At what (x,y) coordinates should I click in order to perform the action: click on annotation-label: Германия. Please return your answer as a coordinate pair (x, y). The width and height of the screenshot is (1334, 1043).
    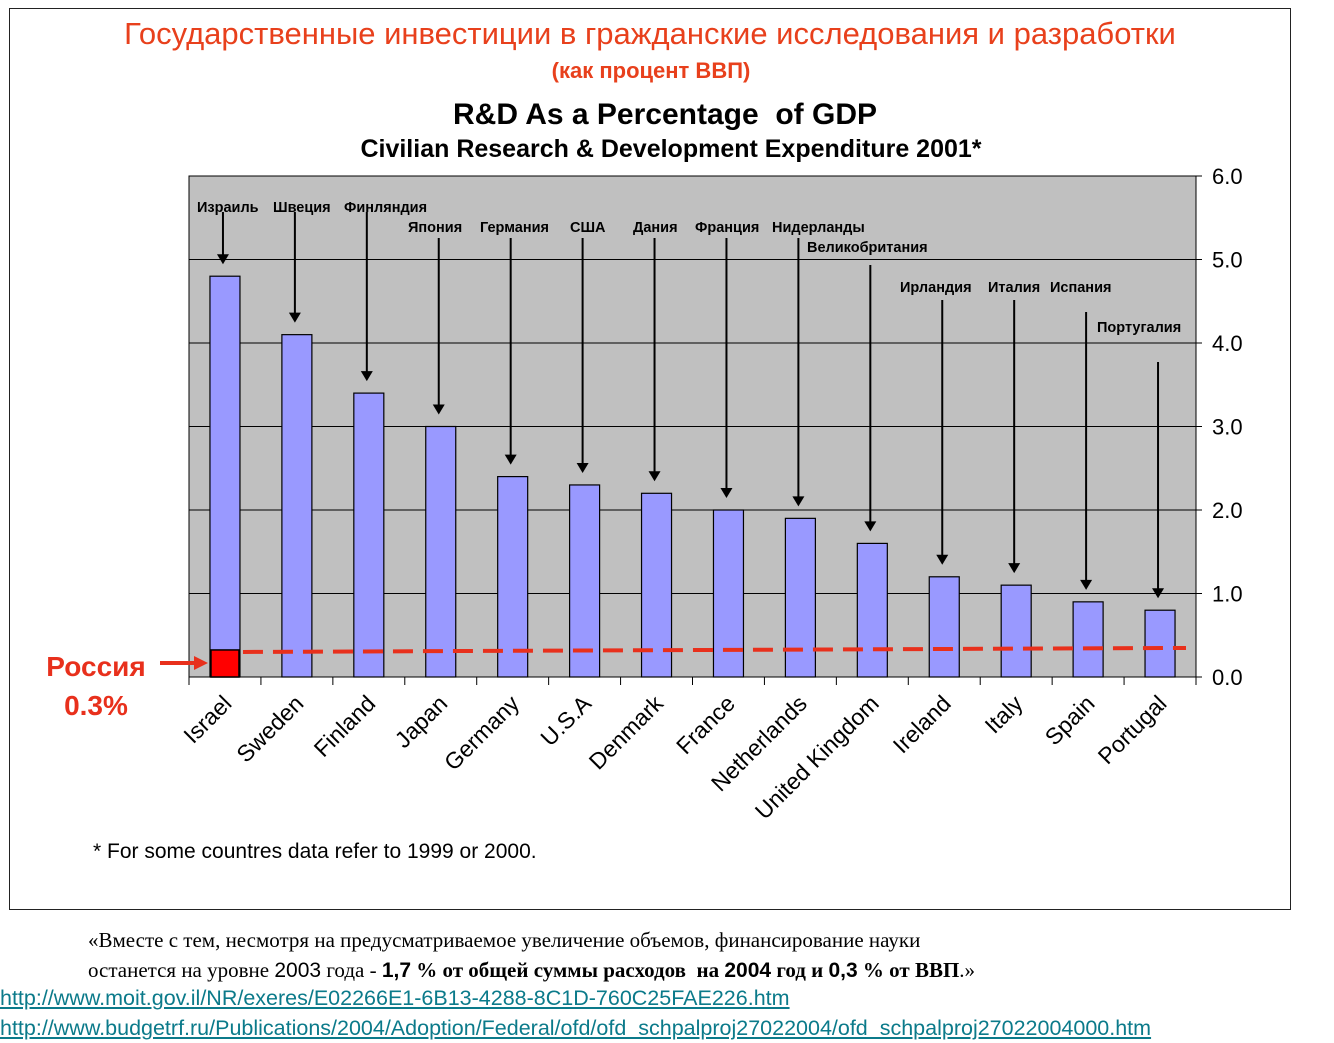
    Looking at the image, I should click on (514, 228).